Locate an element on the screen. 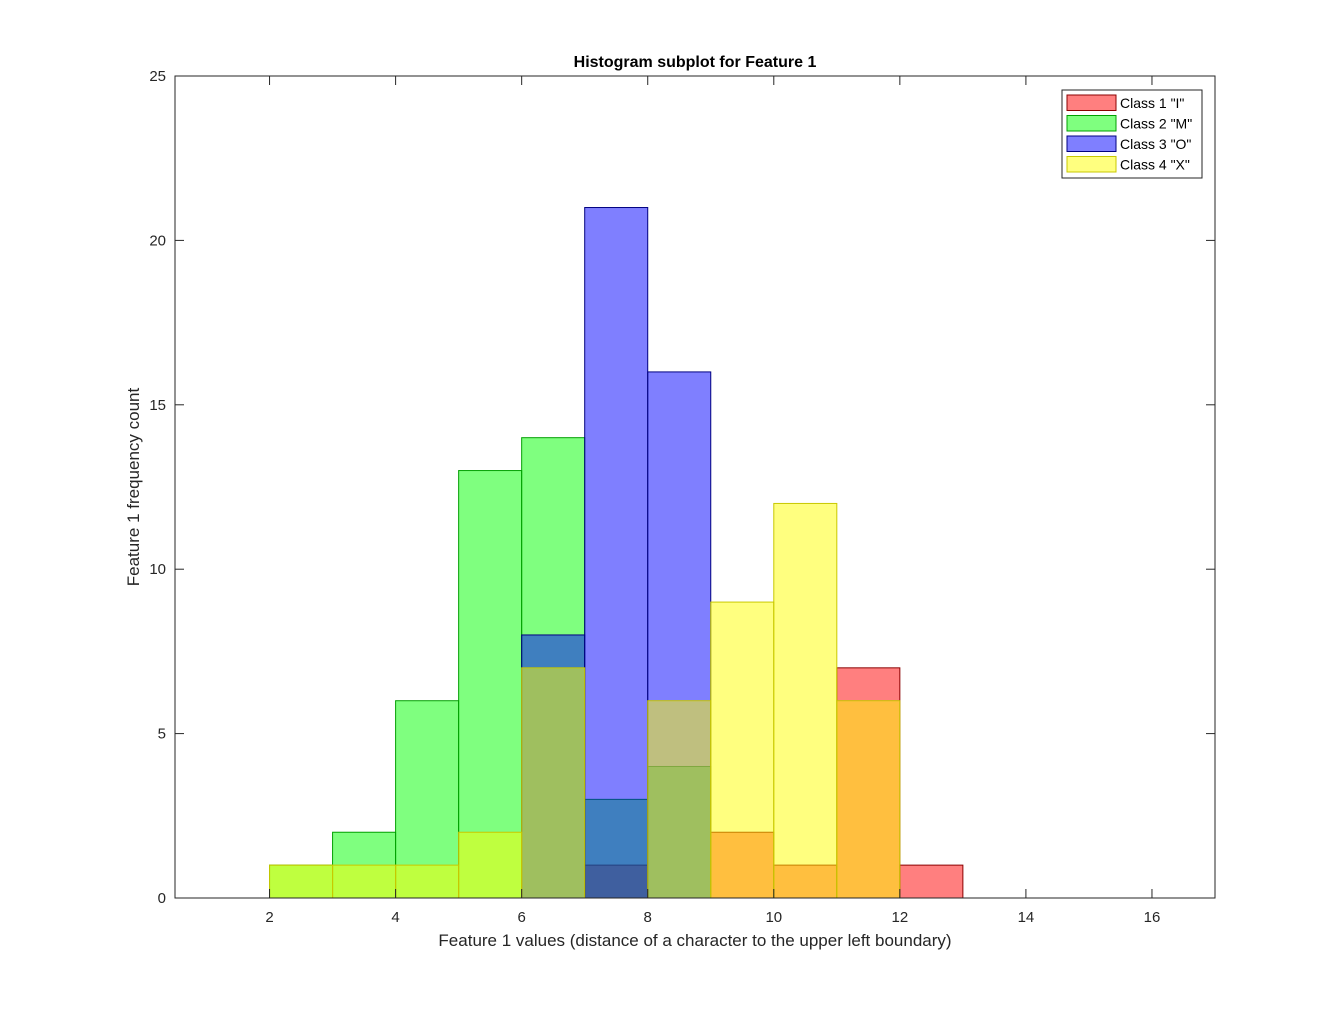  y-tick-label: 0 is located at coordinates (162, 898).